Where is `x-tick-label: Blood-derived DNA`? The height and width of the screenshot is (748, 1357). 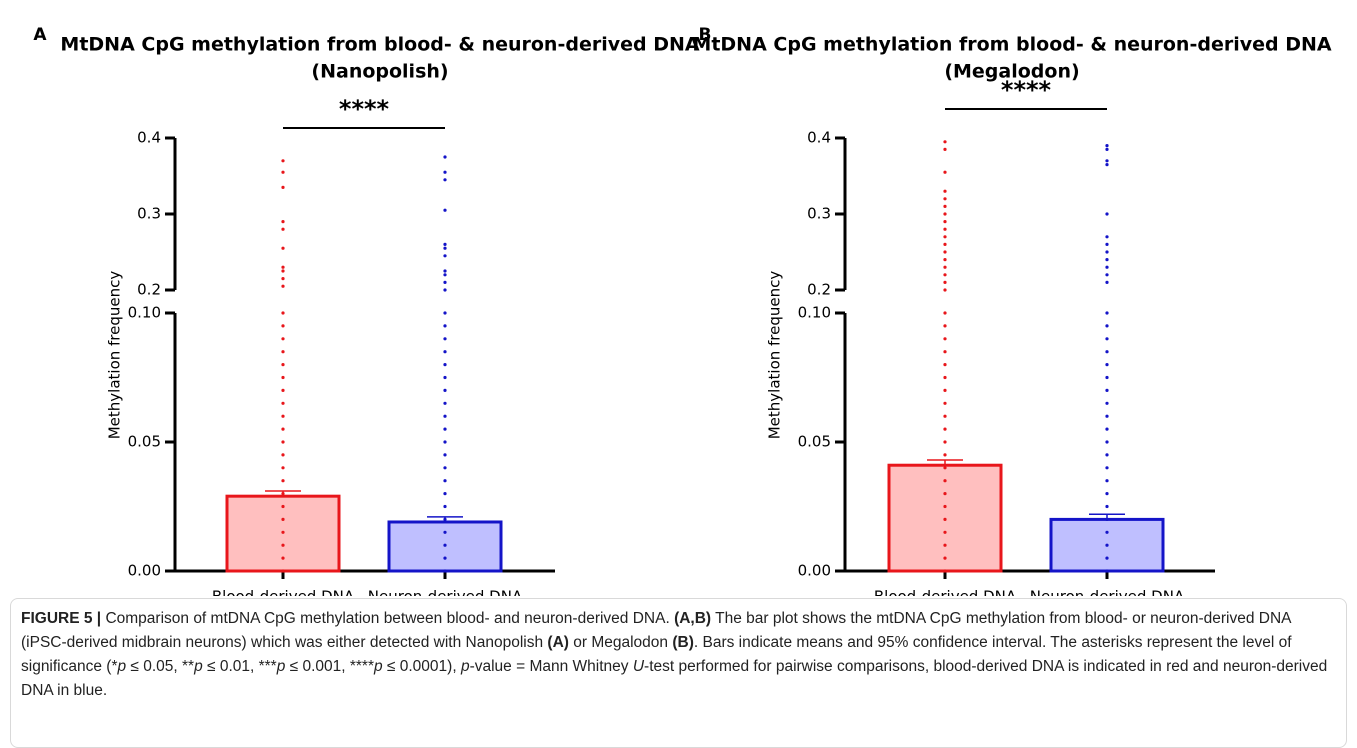
x-tick-label: Blood-derived DNA is located at coordinates (283, 592).